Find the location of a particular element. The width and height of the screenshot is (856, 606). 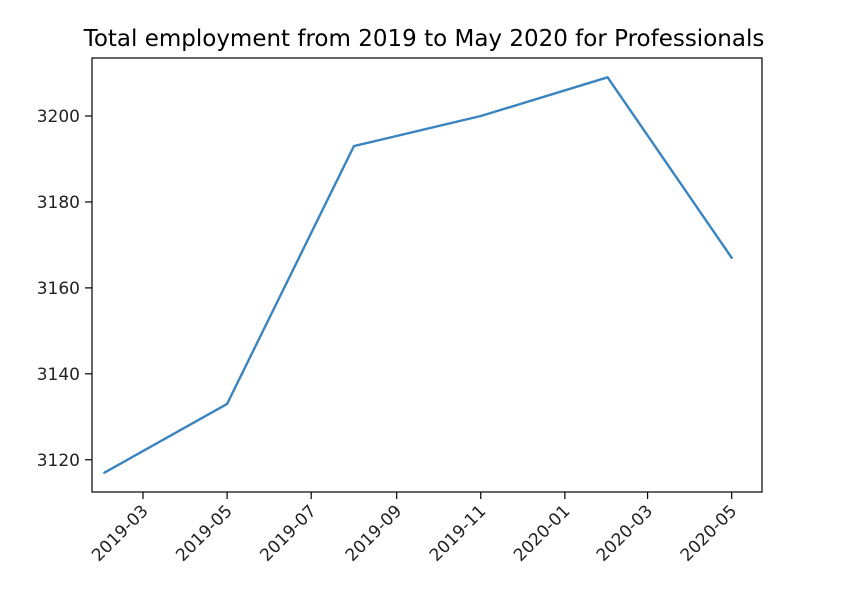

y-tick-label: 3160 is located at coordinates (58, 289).